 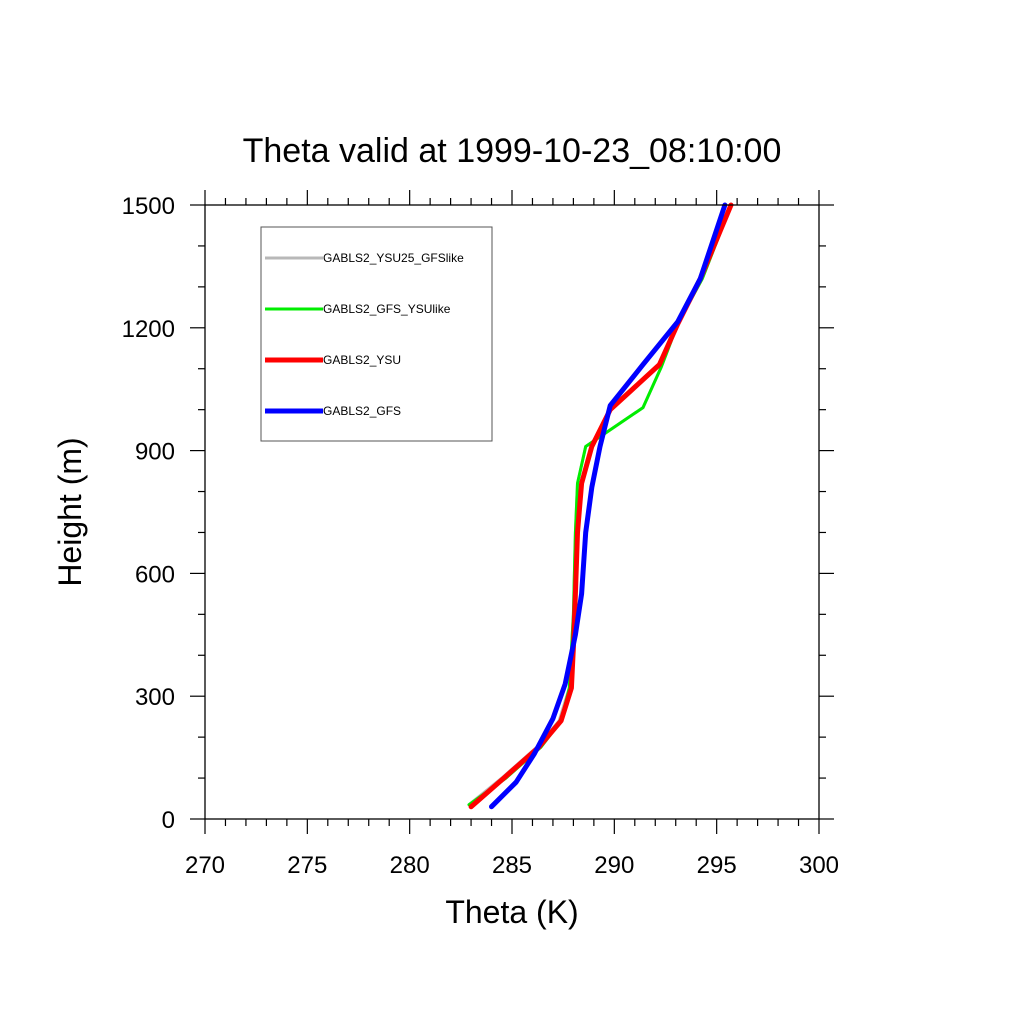 I want to click on x-tick-label: 290, so click(x=614, y=865).